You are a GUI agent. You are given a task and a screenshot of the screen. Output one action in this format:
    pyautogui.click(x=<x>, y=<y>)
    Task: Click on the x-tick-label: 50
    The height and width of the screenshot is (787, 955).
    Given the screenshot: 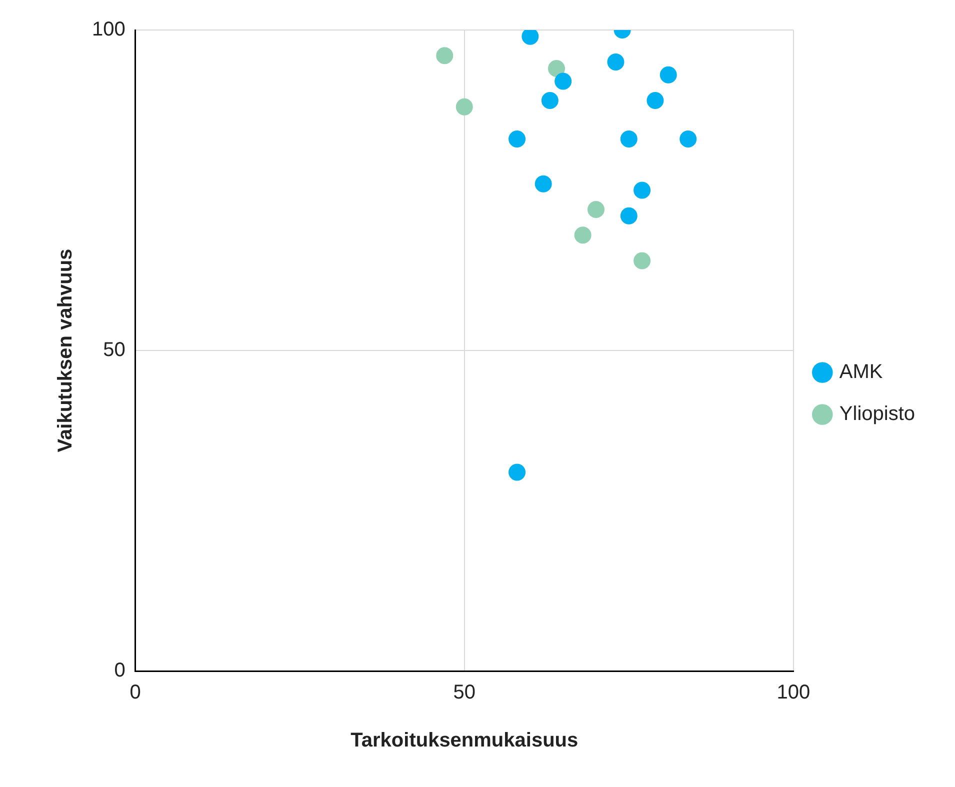 What is the action you would take?
    pyautogui.click(x=464, y=693)
    